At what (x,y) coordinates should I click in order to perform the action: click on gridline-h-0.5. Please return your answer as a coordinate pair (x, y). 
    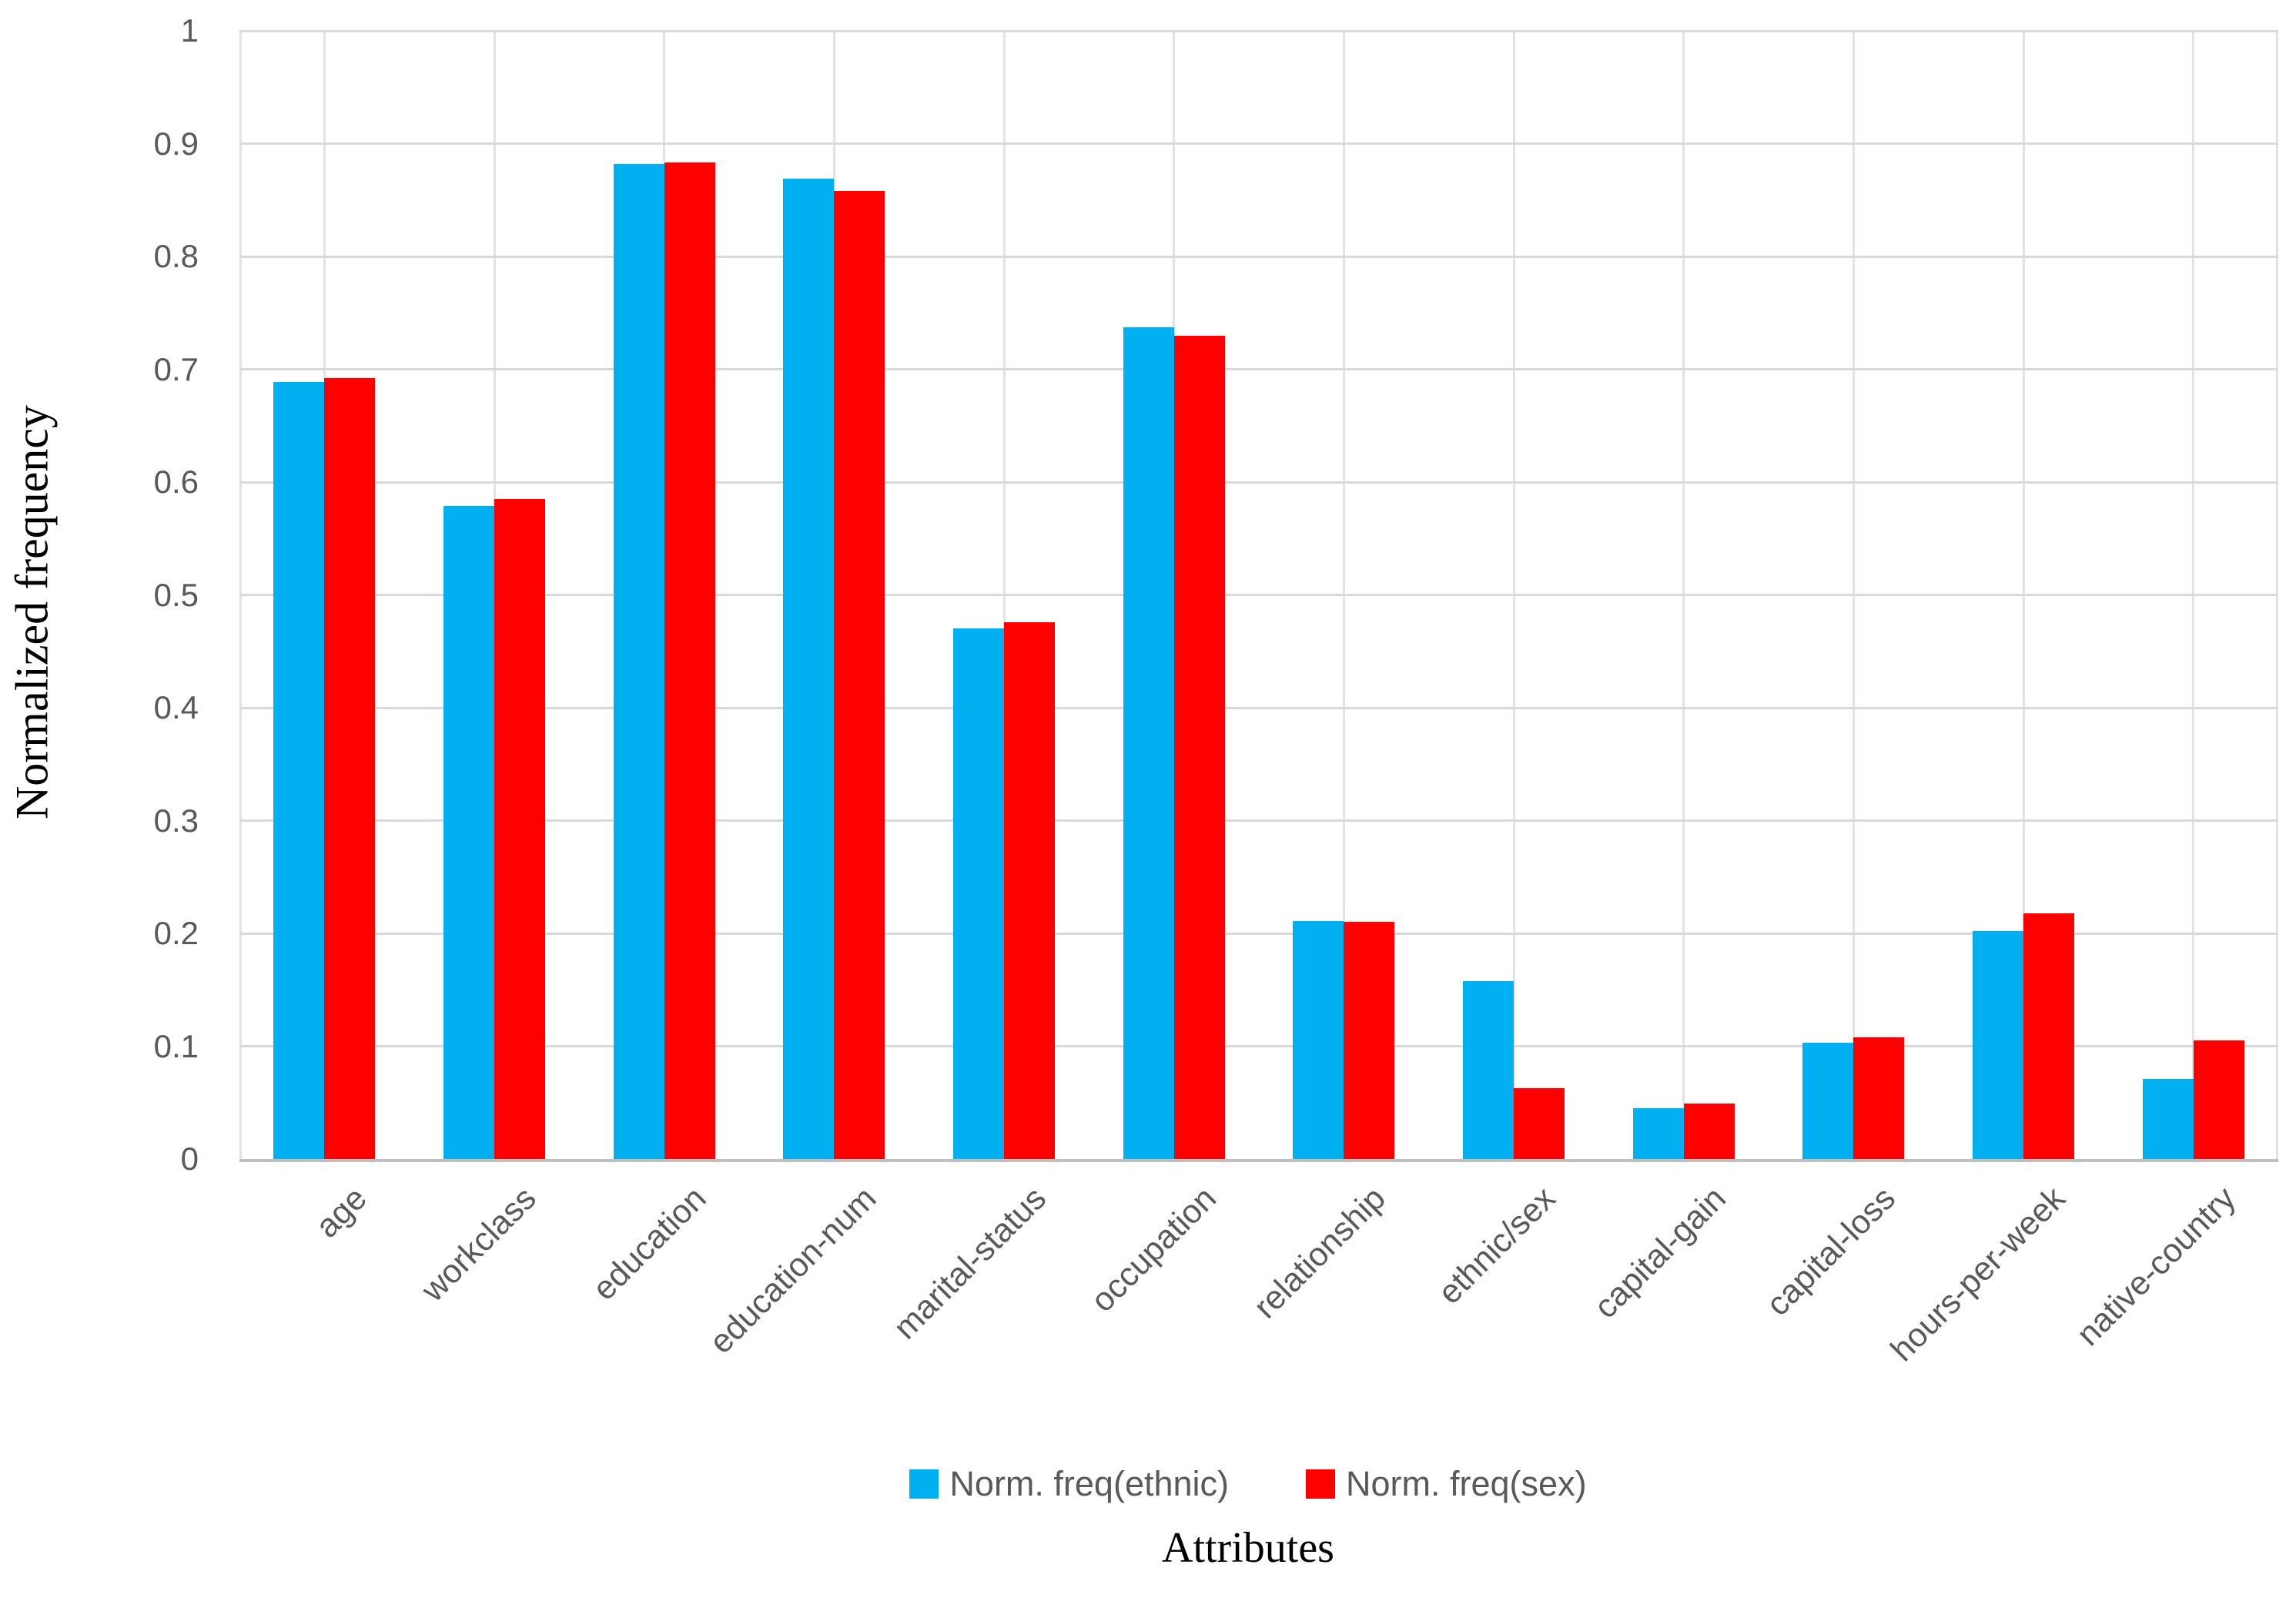
    Looking at the image, I should click on (1258, 595).